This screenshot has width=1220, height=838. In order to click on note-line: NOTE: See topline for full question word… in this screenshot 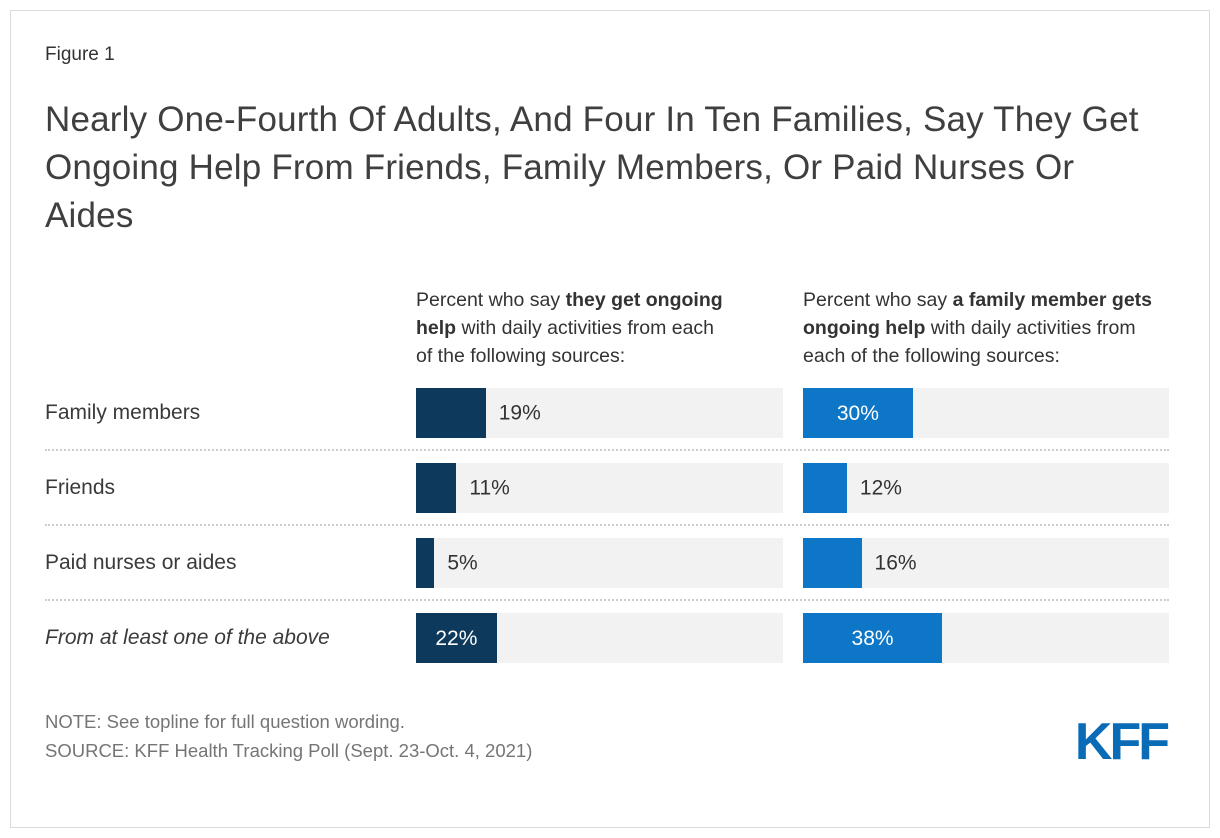, I will do `click(225, 721)`.